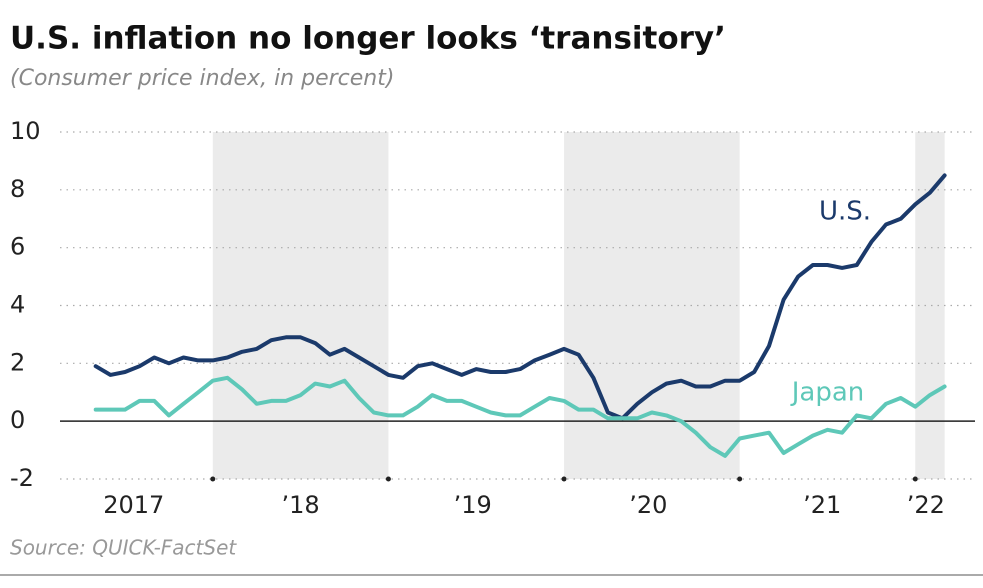 The image size is (983, 588). Describe the element at coordinates (17, 420) in the screenshot. I see `y-tick-label: 0` at that location.